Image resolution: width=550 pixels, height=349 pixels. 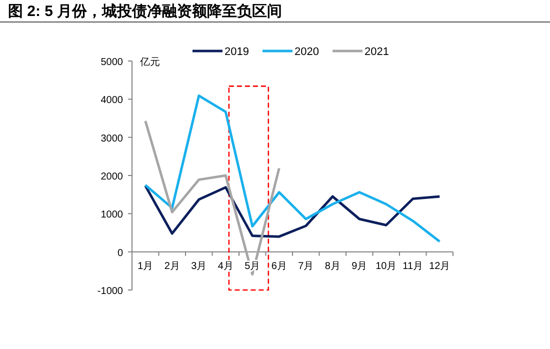 I want to click on x-tick-label: 4月, so click(x=226, y=266).